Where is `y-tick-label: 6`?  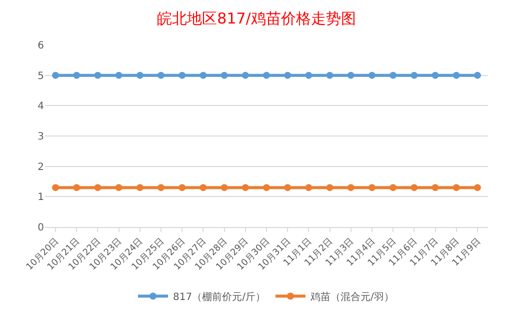
y-tick-label: 6 is located at coordinates (41, 46).